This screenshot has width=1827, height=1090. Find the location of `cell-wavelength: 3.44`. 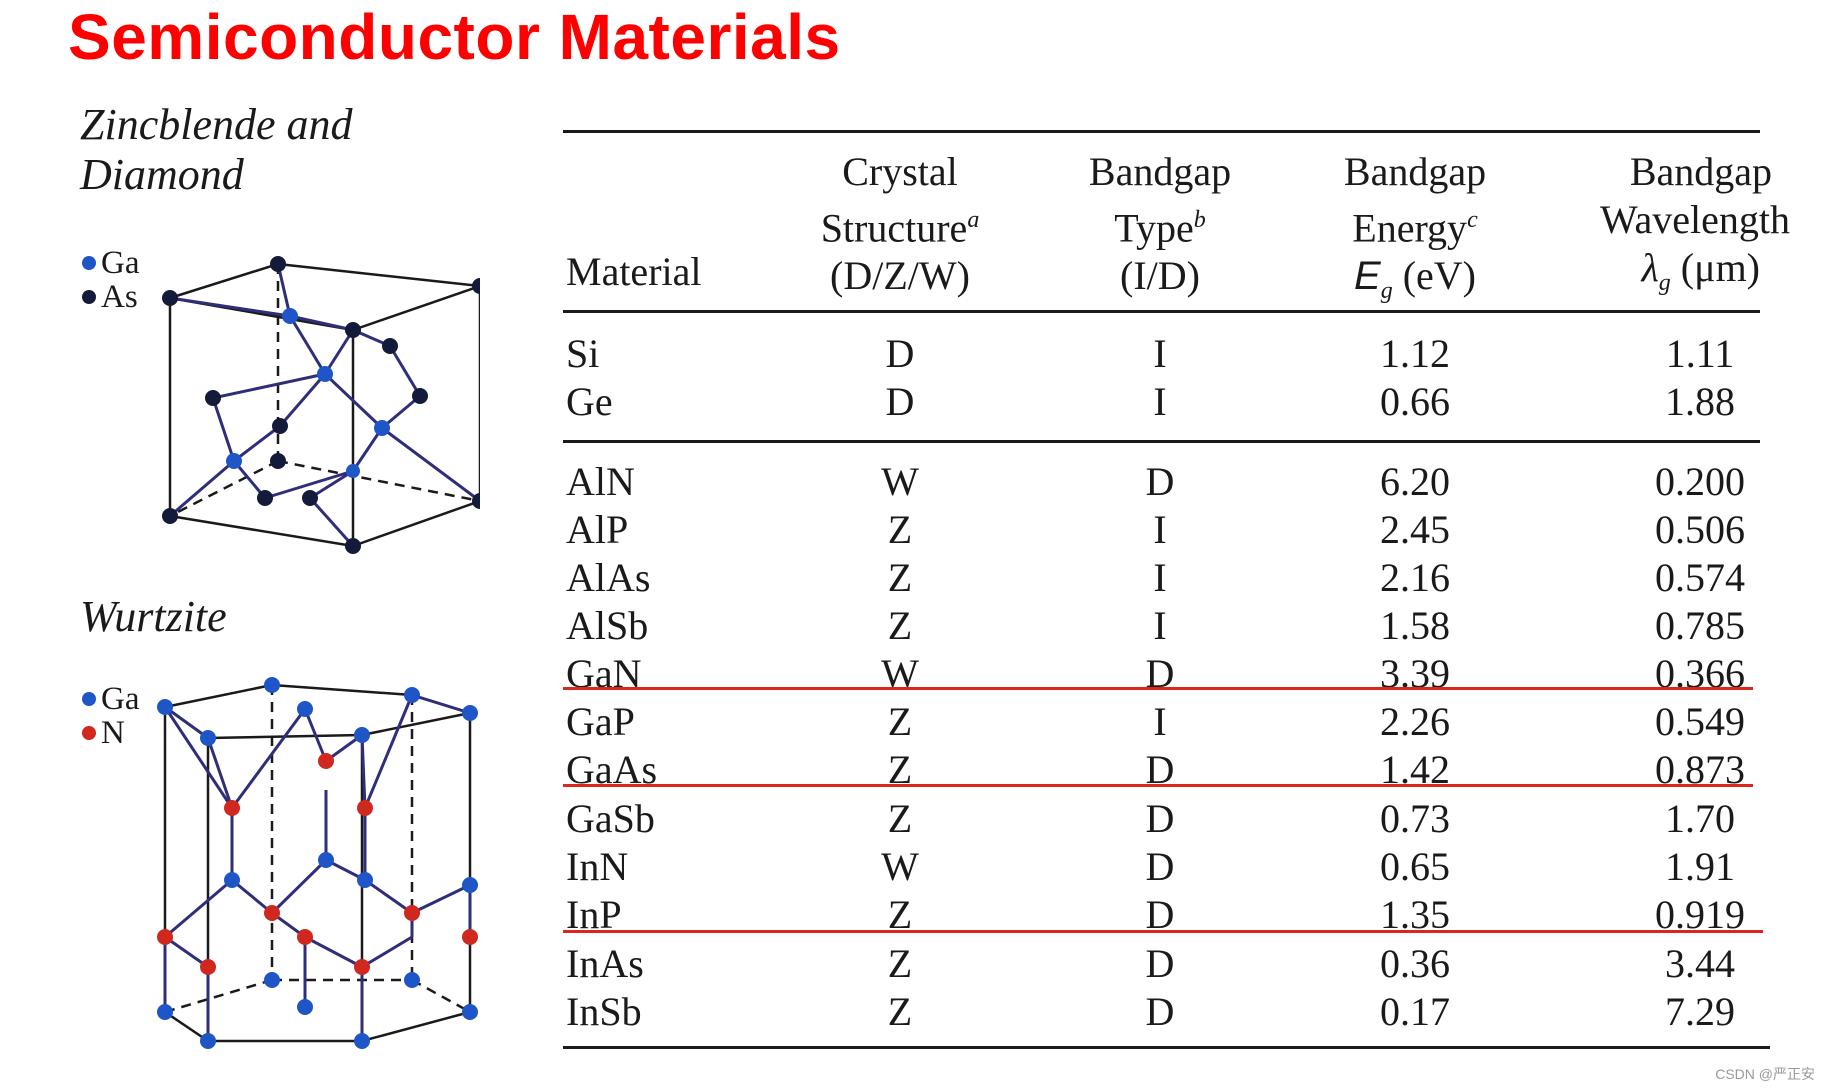

cell-wavelength: 3.44 is located at coordinates (1700, 963).